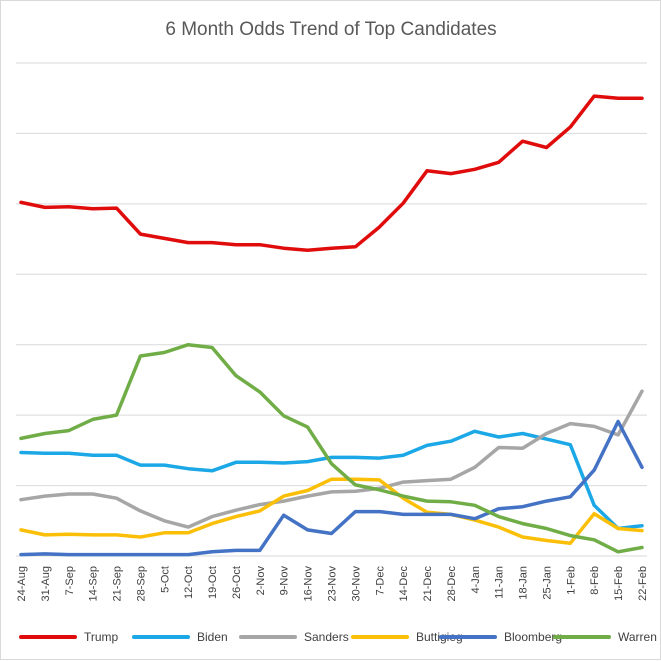 The image size is (661, 661). Describe the element at coordinates (356, 584) in the screenshot. I see `x-tick-label: 30-Nov` at that location.